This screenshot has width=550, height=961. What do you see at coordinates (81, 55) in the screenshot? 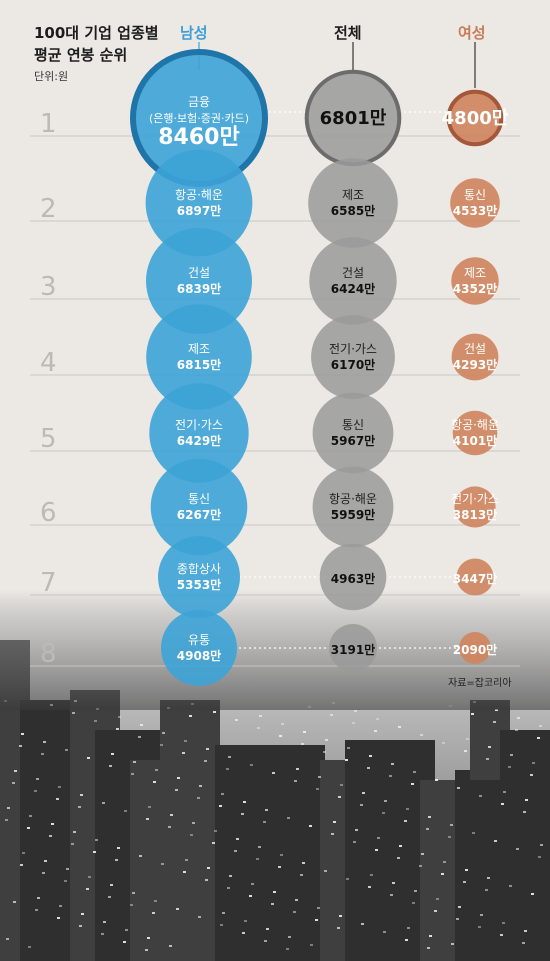
I see `title-line-2: 평균 연봉 순위` at bounding box center [81, 55].